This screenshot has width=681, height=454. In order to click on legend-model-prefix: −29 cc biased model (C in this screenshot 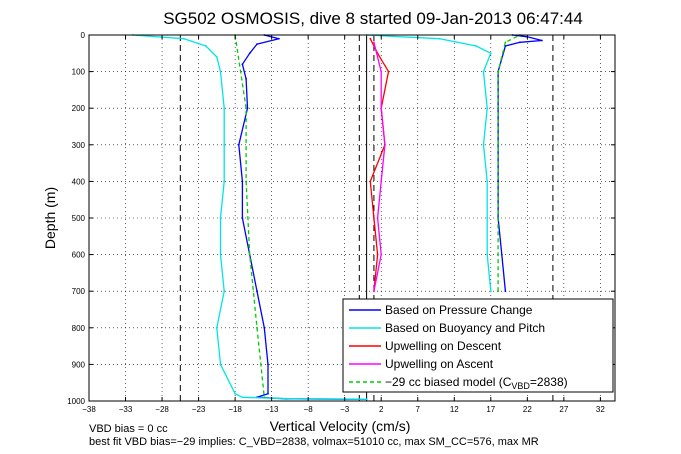, I will do `click(448, 382)`.